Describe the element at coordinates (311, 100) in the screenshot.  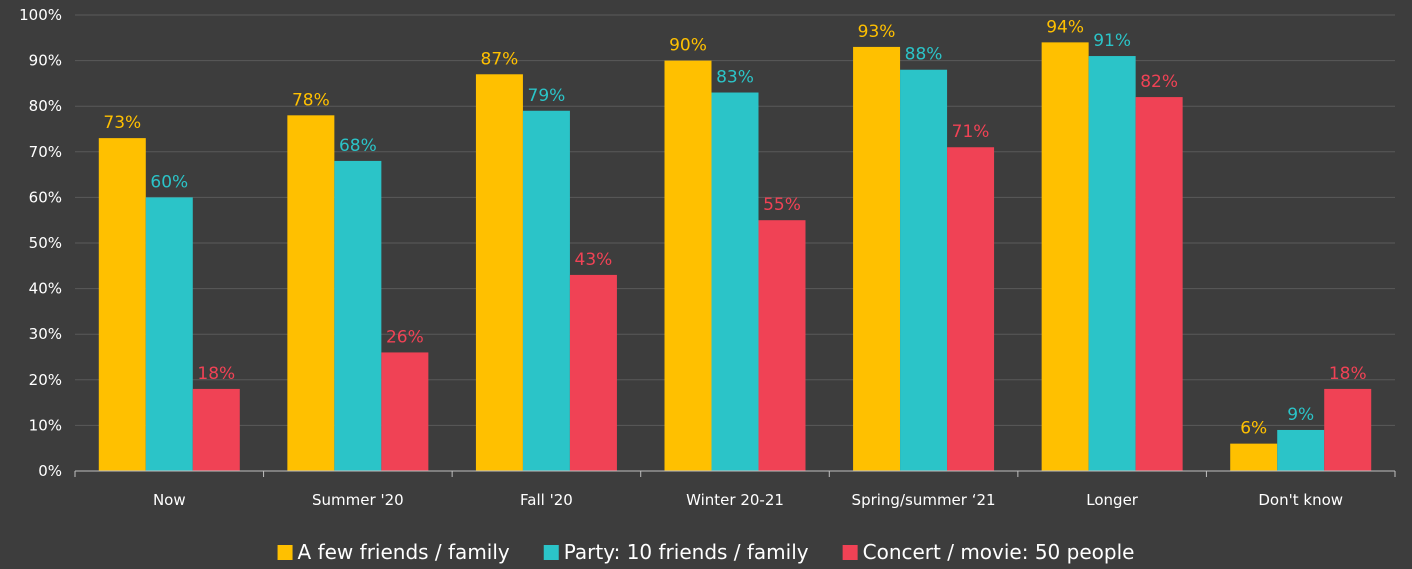
I see `data-label: 78%` at that location.